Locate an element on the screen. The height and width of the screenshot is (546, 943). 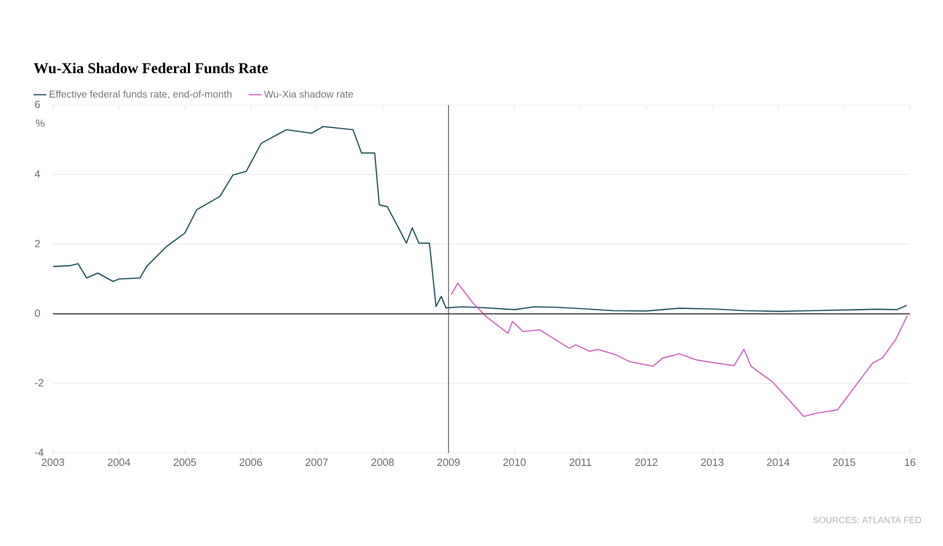
source-note: SOURCES: ATLANTA FED is located at coordinates (867, 520).